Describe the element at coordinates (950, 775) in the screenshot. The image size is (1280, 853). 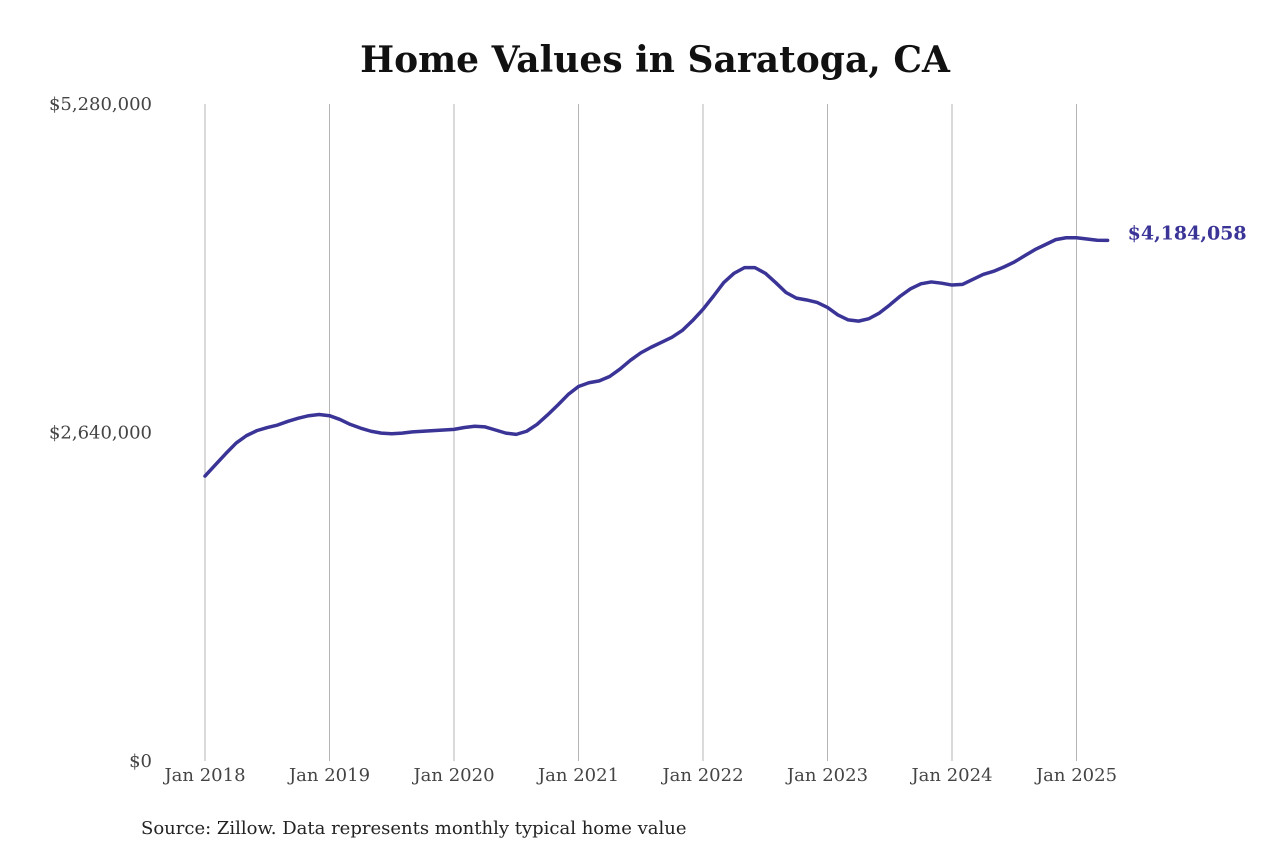
I see `x-tick-label: Jan 2024` at that location.